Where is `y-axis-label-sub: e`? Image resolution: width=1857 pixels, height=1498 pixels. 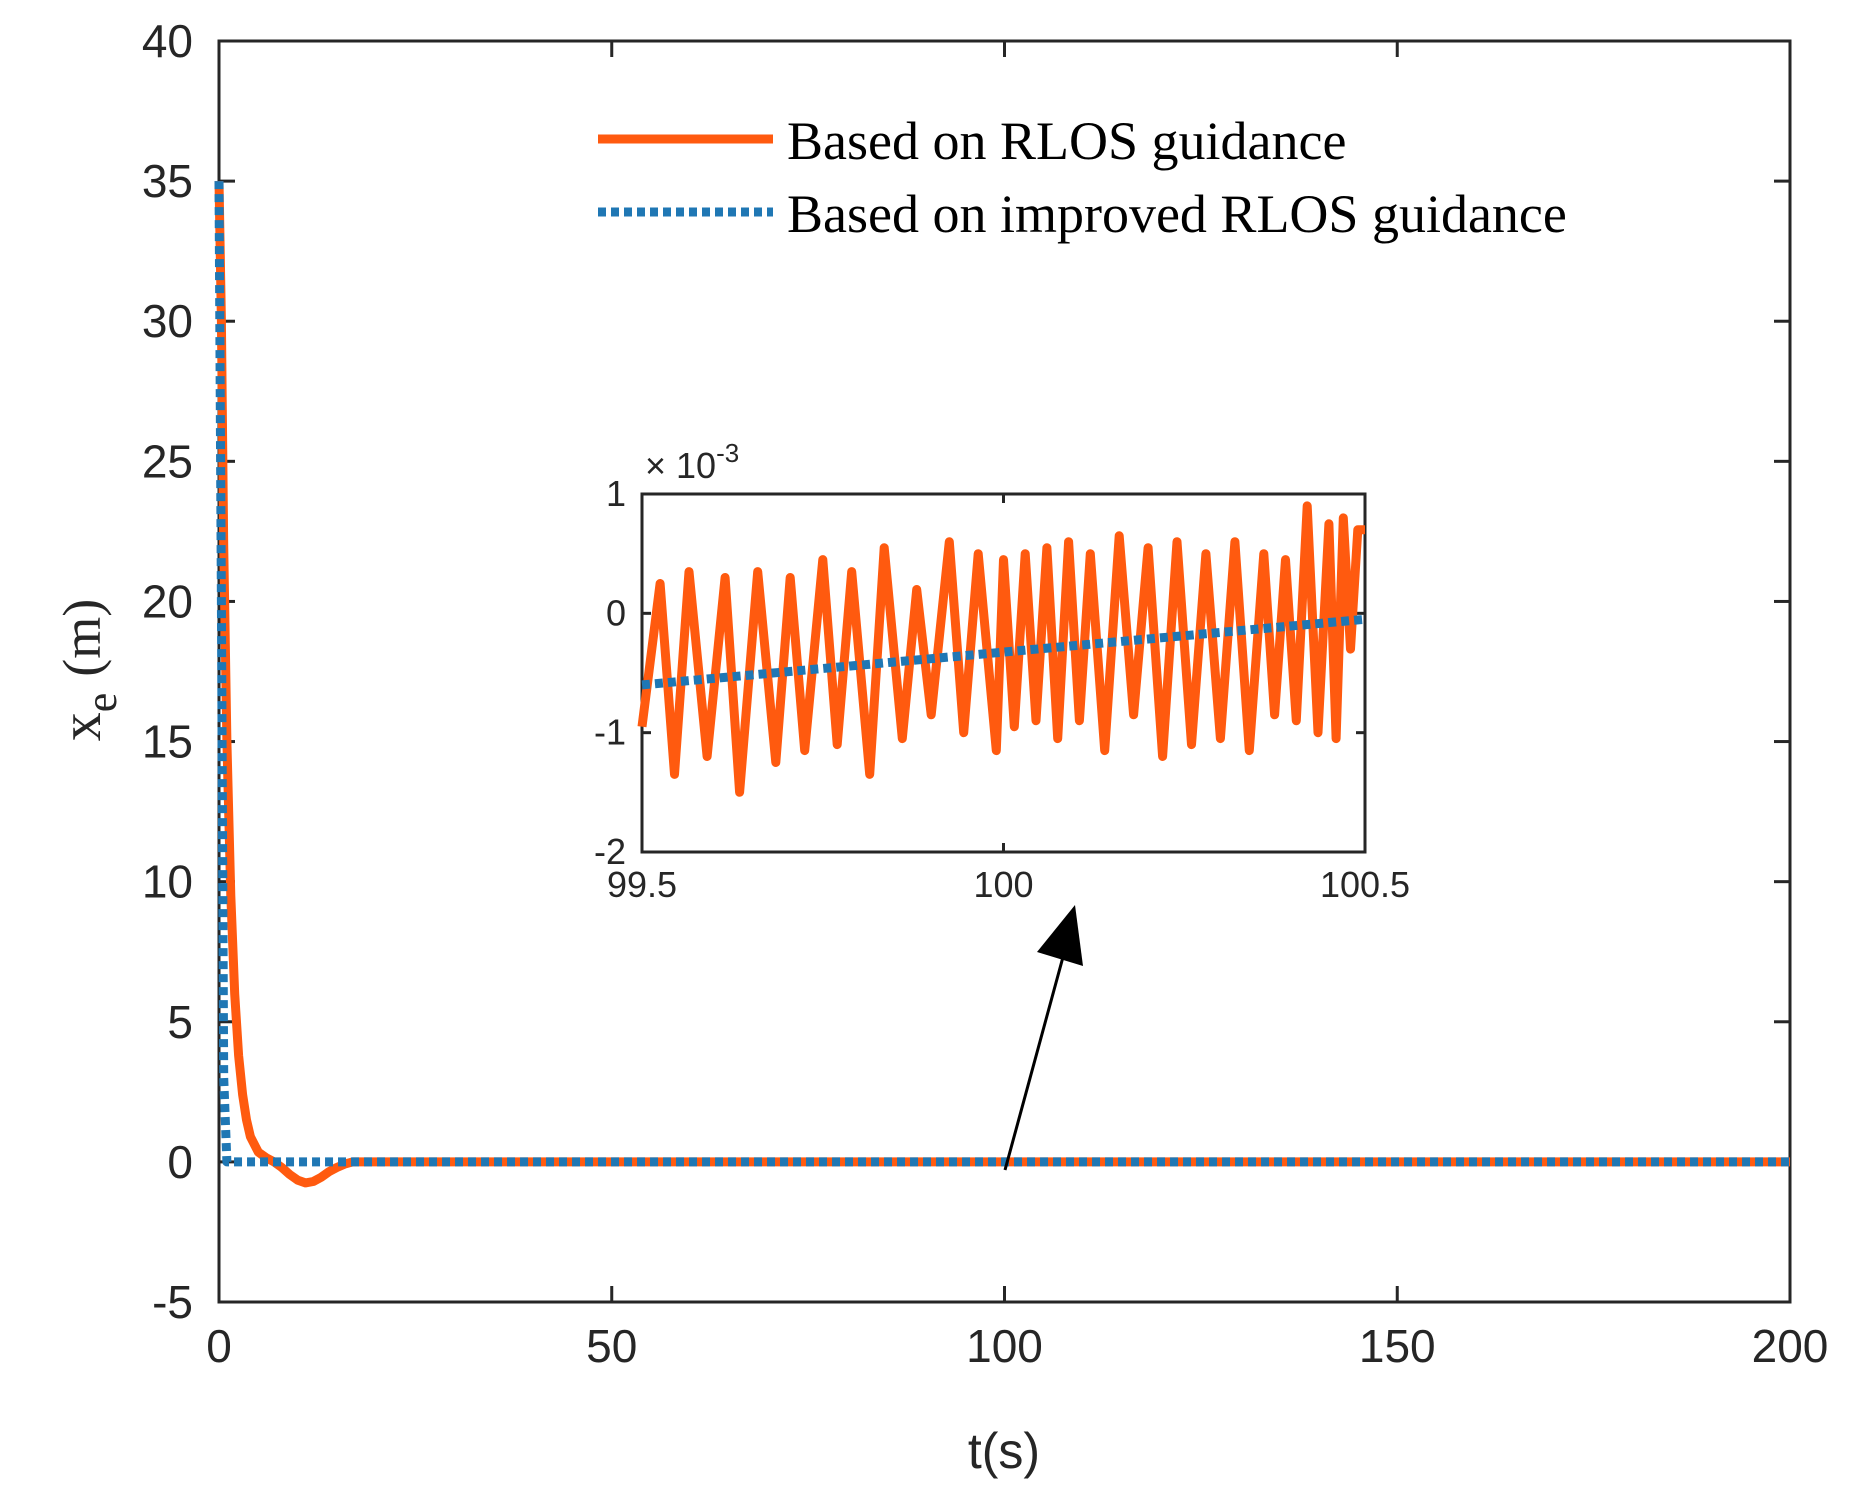 y-axis-label-sub: e is located at coordinates (101, 703).